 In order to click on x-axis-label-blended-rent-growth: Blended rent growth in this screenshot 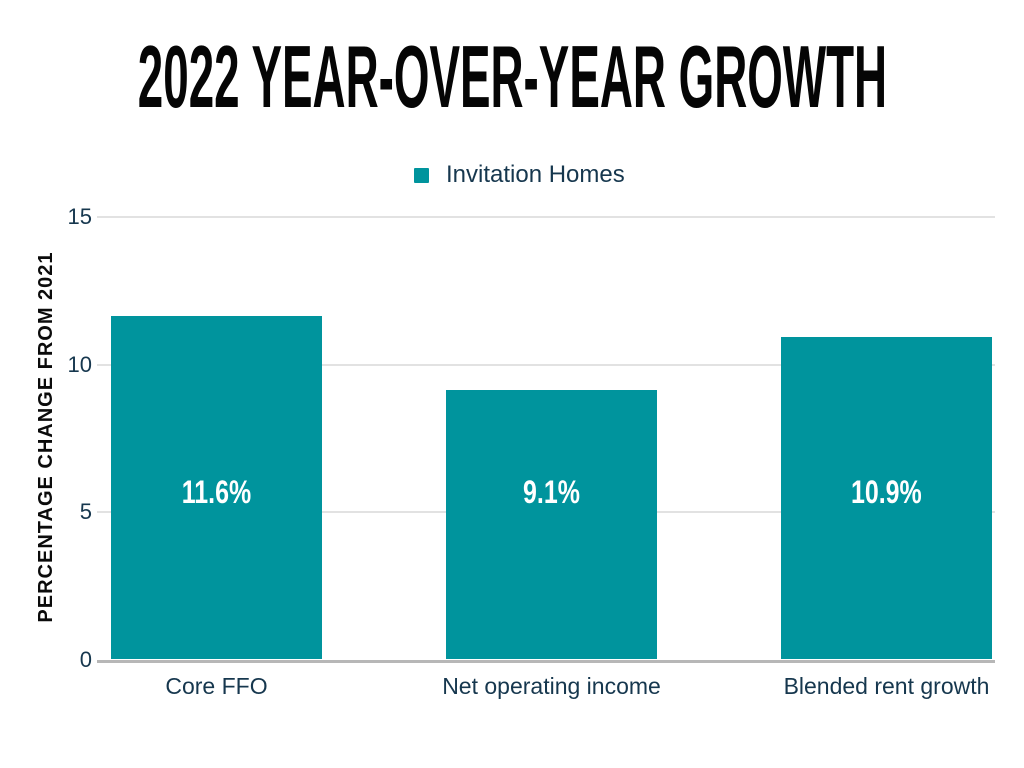, I will do `click(886, 686)`.